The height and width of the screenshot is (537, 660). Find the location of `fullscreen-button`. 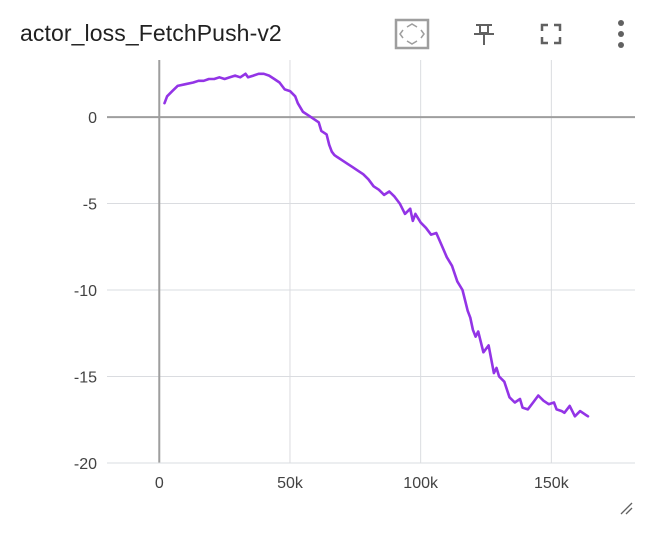

fullscreen-button is located at coordinates (551, 34).